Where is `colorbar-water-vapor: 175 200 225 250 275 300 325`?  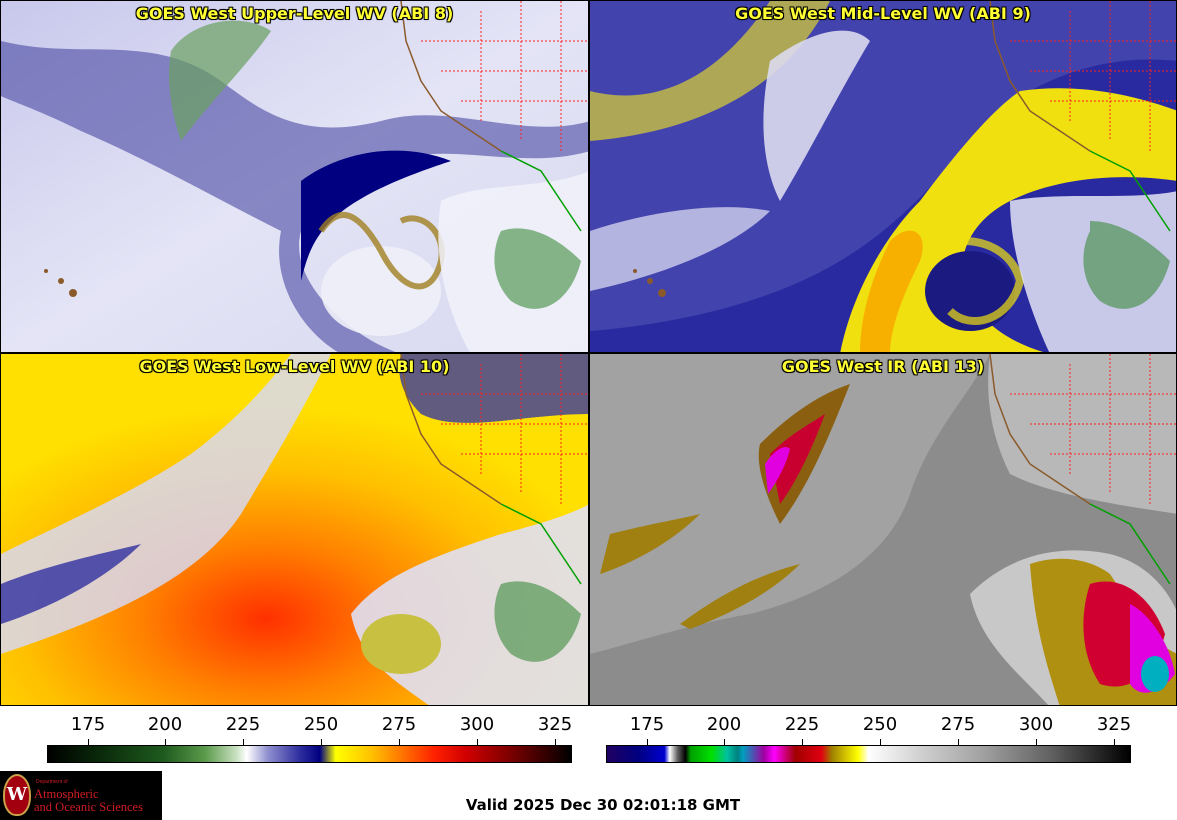
colorbar-water-vapor: 175 200 225 250 275 300 325 is located at coordinates (309, 739).